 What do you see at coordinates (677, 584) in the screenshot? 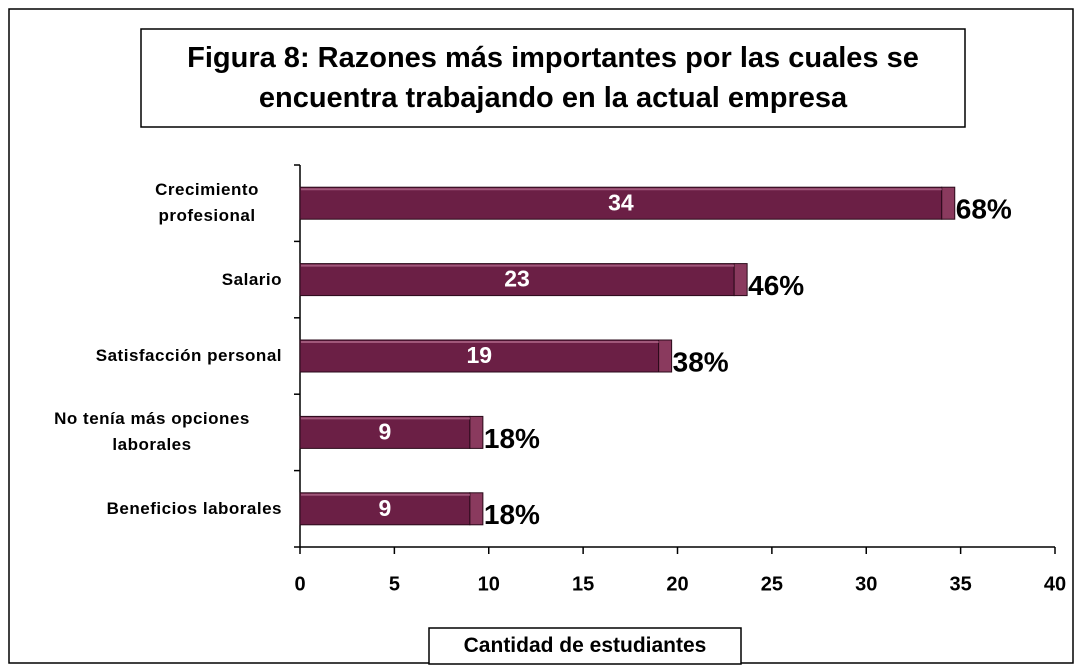
I see `x-tick-label: 20` at bounding box center [677, 584].